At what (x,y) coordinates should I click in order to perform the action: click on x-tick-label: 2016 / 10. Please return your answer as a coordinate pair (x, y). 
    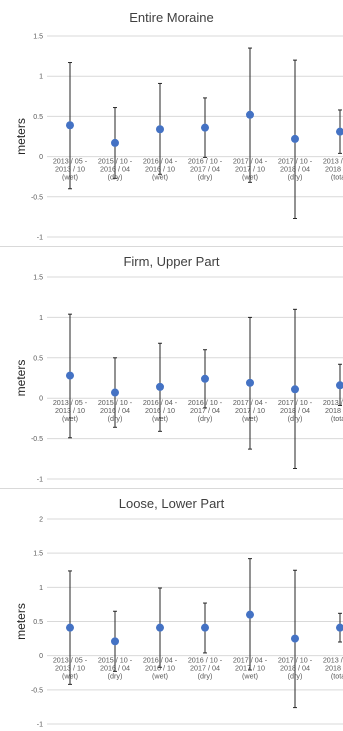
    Looking at the image, I should click on (160, 668).